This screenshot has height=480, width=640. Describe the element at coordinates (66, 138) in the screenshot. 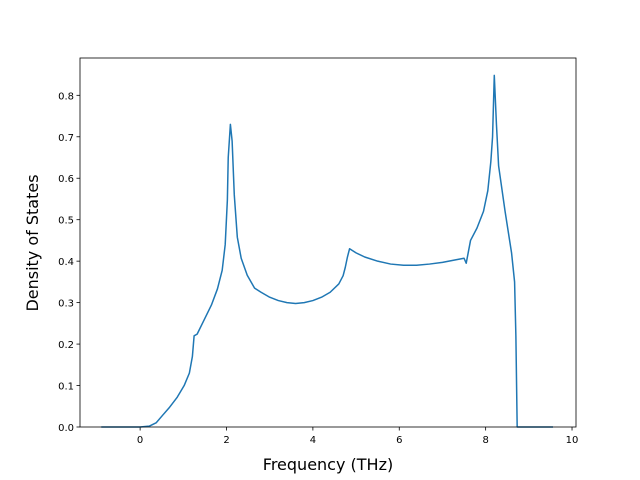

I see `y-tick-label: 0.7` at that location.